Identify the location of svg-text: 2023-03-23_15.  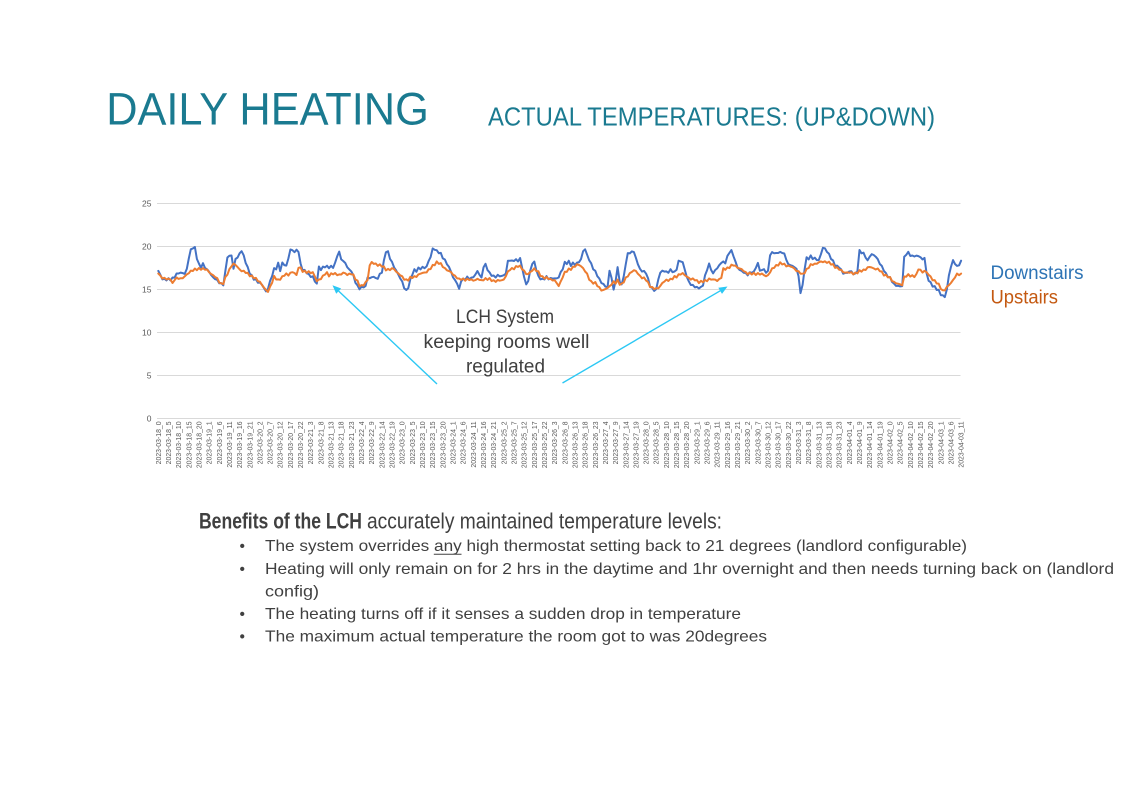
(433, 444).